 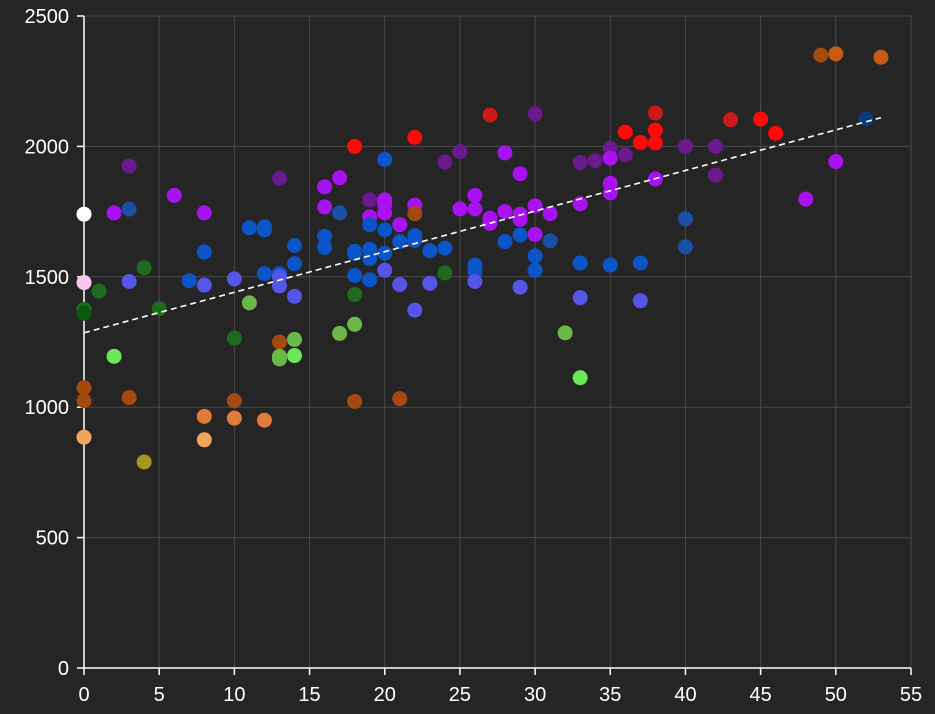 What do you see at coordinates (47, 278) in the screenshot?
I see `y-tick-label: 1500` at bounding box center [47, 278].